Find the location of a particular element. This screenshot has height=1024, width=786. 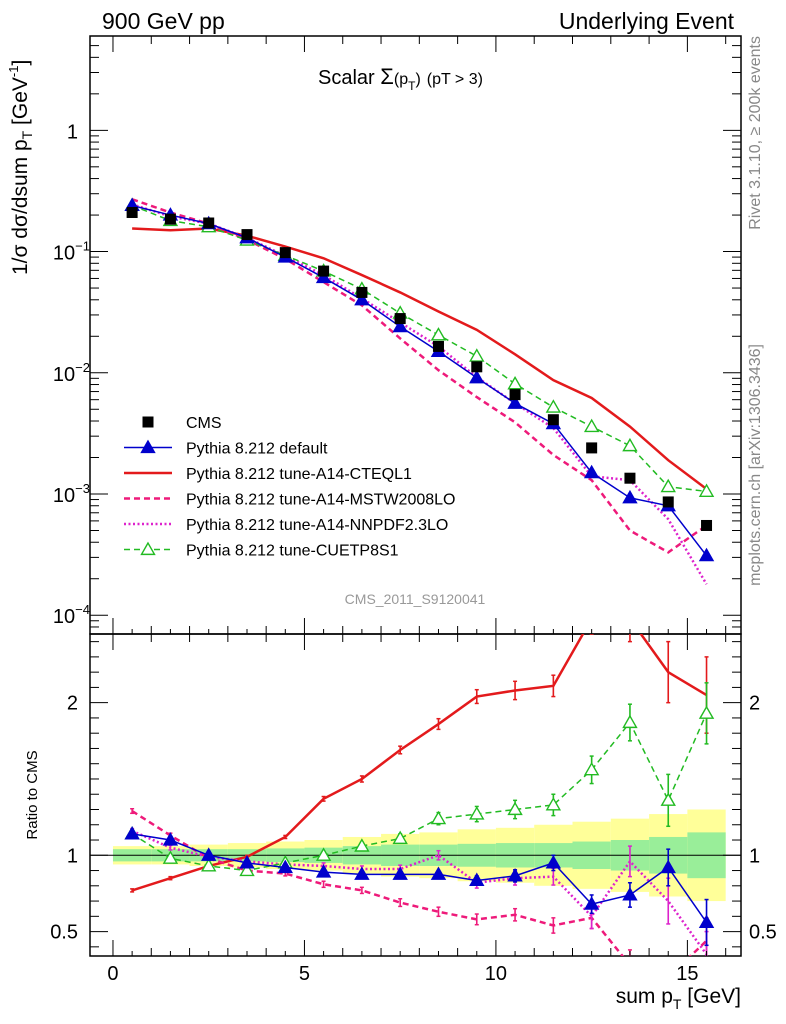

plot-title-paren: (p is located at coordinates (401, 79).